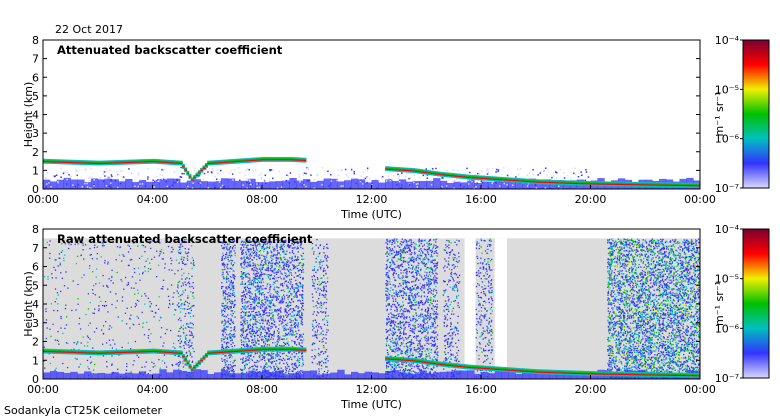 The height and width of the screenshot is (420, 780). I want to click on instrument-caption: Sodankyla CT25K ceilometer, so click(83, 410).